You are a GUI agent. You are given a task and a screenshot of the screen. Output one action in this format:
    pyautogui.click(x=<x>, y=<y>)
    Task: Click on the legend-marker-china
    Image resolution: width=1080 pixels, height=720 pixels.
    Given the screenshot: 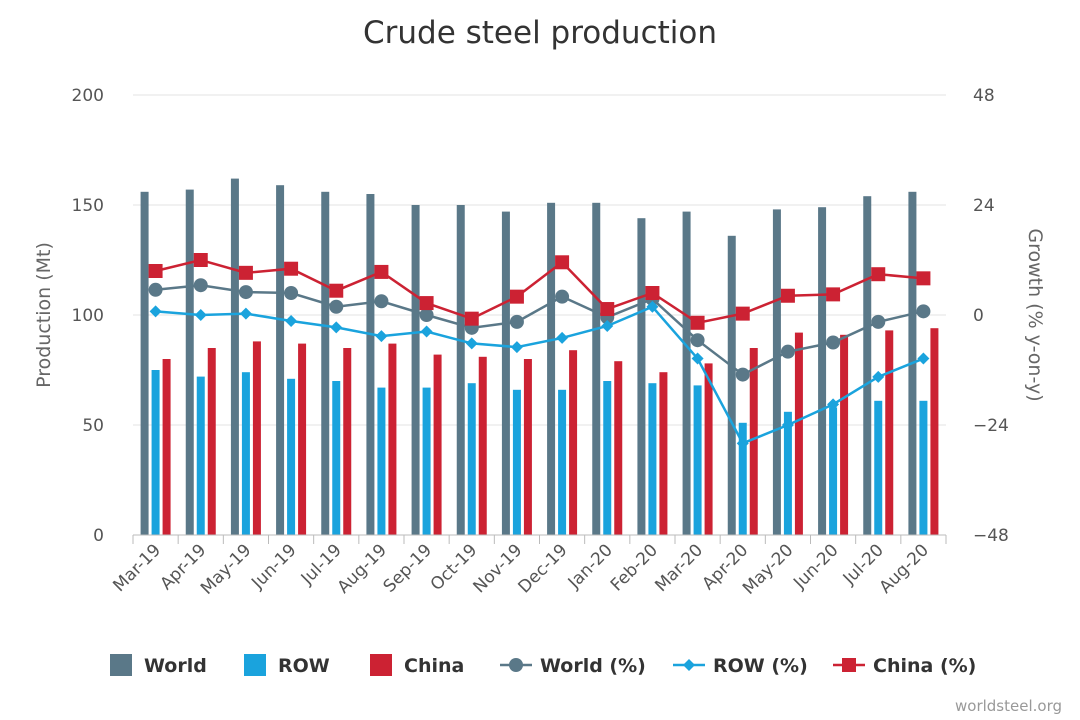 What is the action you would take?
    pyautogui.click(x=849, y=665)
    